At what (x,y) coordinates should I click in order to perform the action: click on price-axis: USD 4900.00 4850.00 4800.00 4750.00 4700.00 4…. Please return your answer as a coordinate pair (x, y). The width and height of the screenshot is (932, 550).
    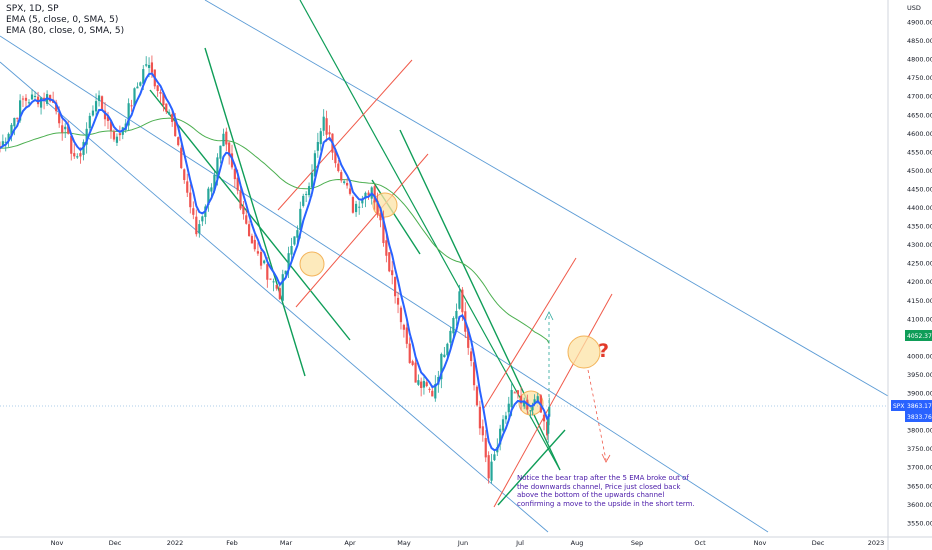
    Looking at the image, I should click on (919, 265).